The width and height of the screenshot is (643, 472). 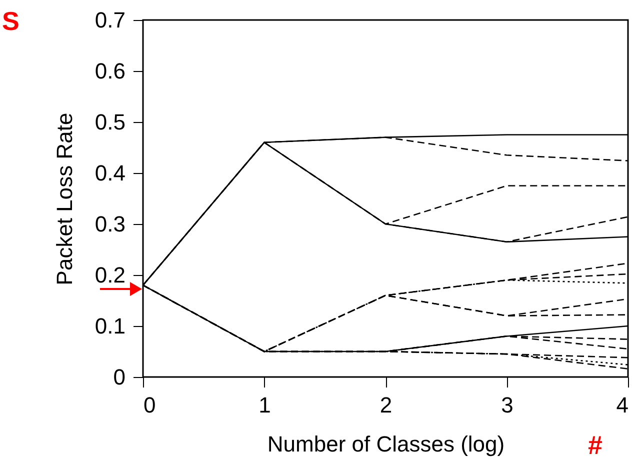 I want to click on x-tick-label: 0, so click(x=150, y=405).